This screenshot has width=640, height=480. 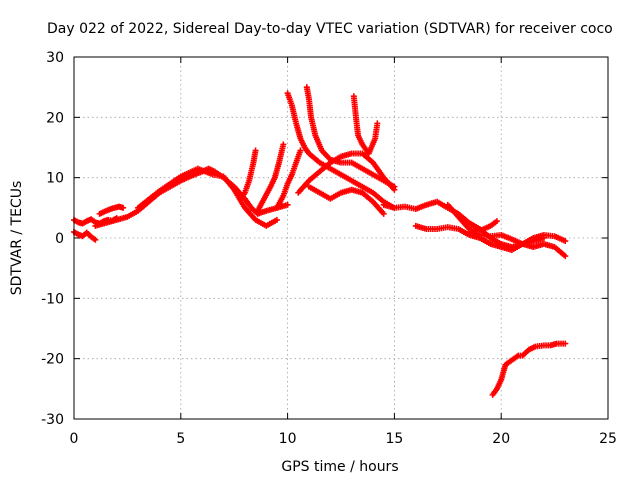 I want to click on series-track-main, so click(x=191, y=197).